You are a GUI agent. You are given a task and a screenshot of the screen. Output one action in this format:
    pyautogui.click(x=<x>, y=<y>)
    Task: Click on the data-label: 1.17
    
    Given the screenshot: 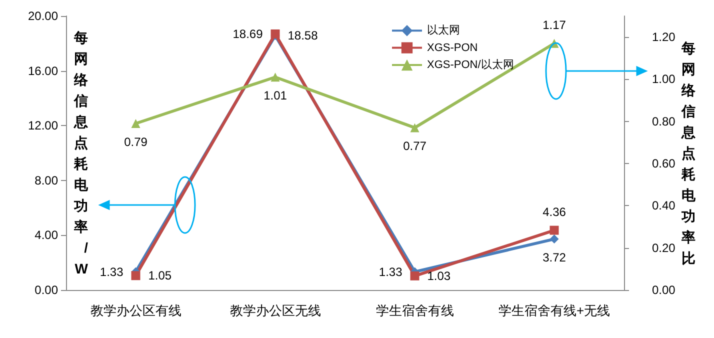 What is the action you would take?
    pyautogui.click(x=554, y=25)
    